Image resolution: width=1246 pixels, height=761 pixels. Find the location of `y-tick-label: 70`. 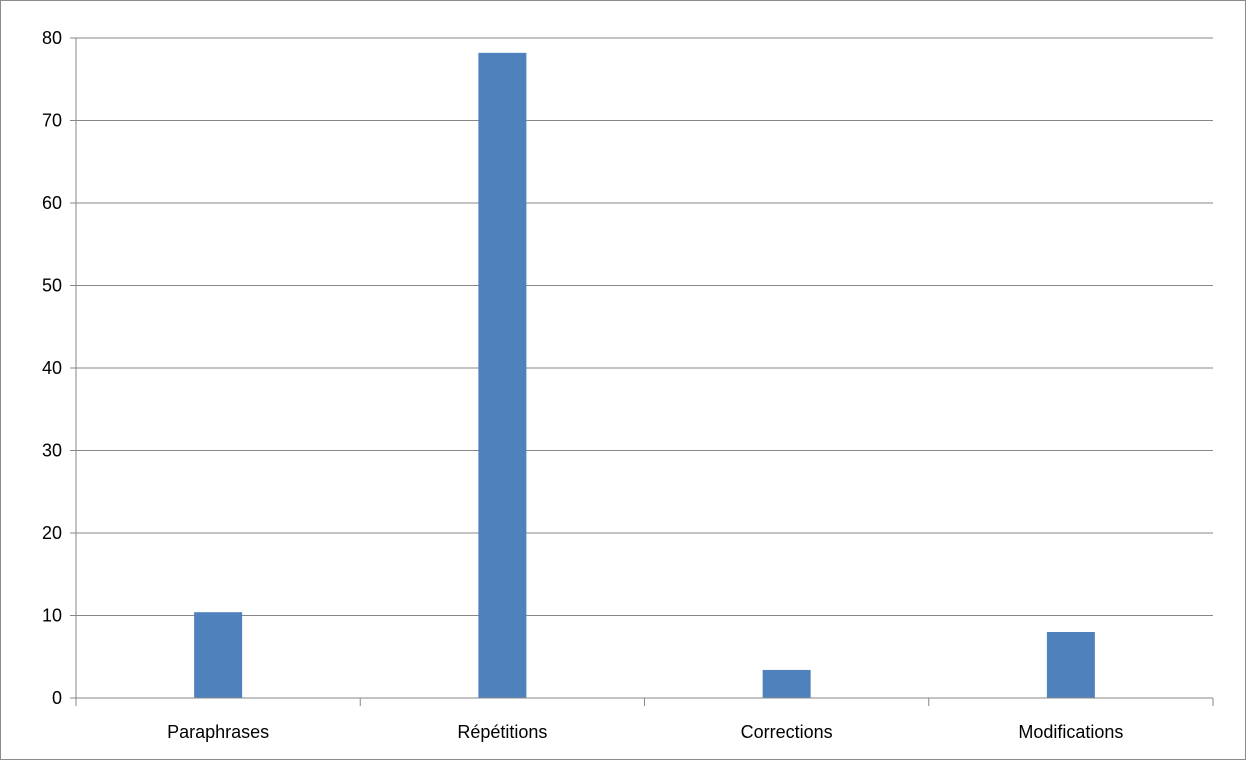

y-tick-label: 70 is located at coordinates (52, 121).